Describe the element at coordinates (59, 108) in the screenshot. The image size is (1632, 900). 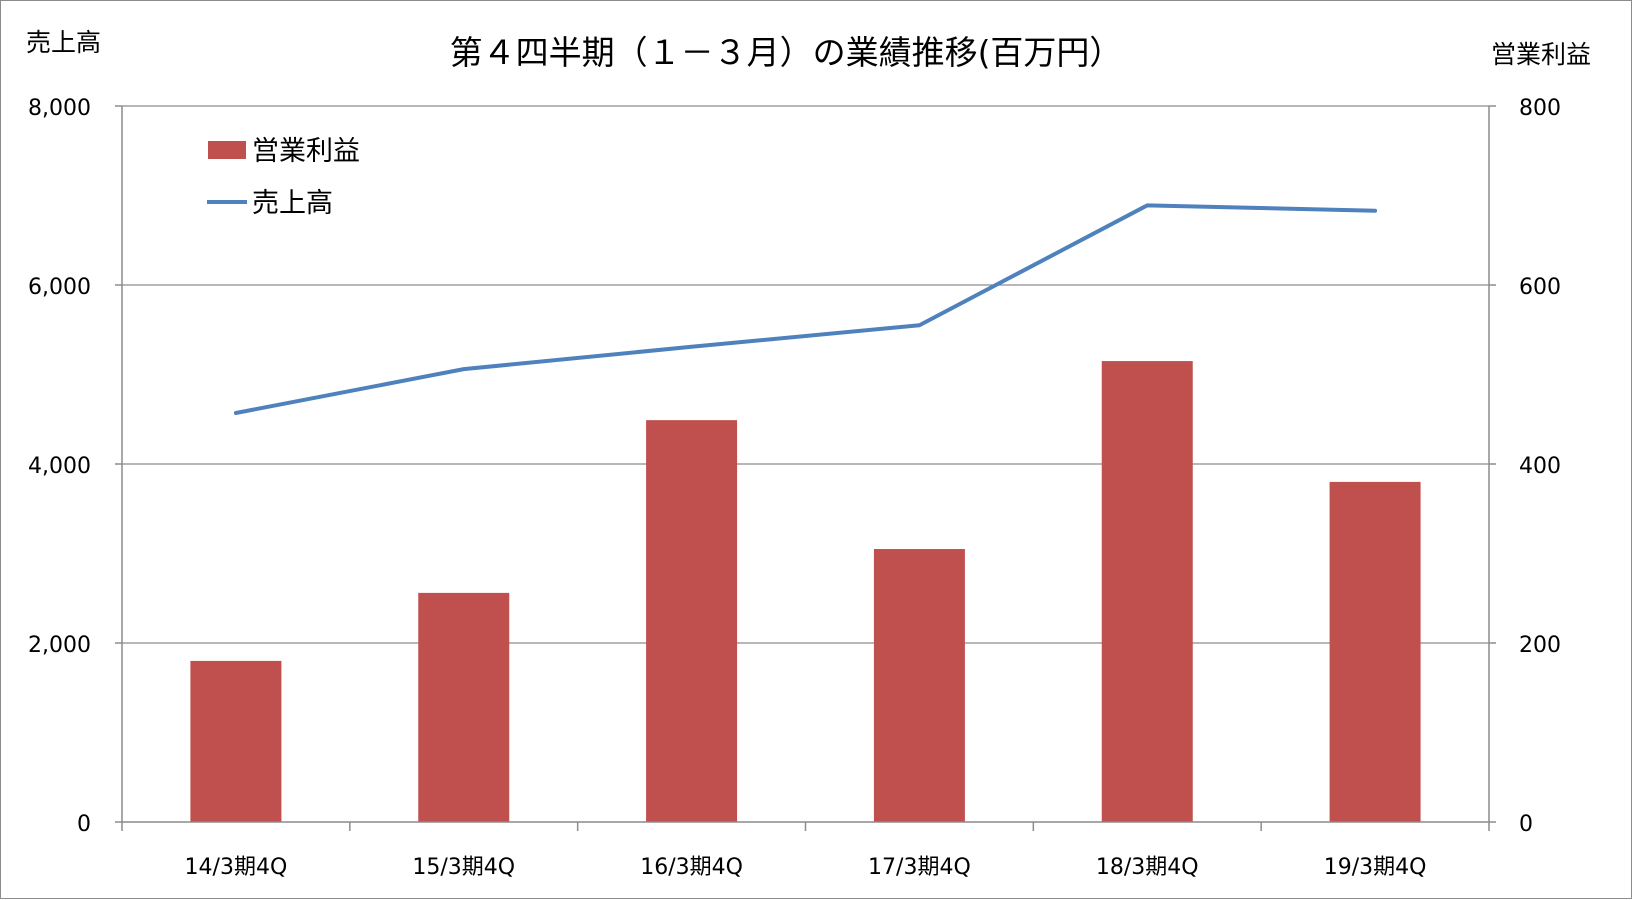
I see `left-tick-label: 8,000` at that location.